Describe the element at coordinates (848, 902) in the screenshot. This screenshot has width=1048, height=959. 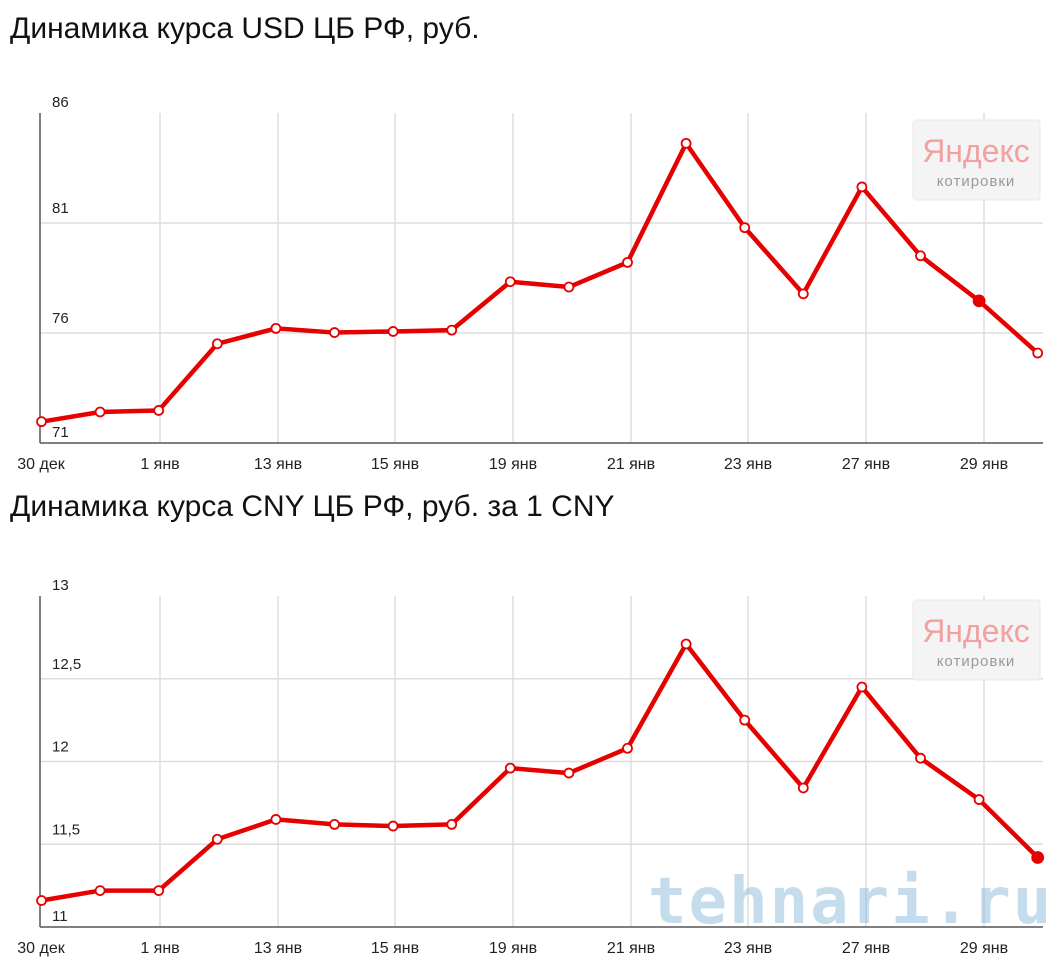
I see `site-watermark: tehnari.ru` at that location.